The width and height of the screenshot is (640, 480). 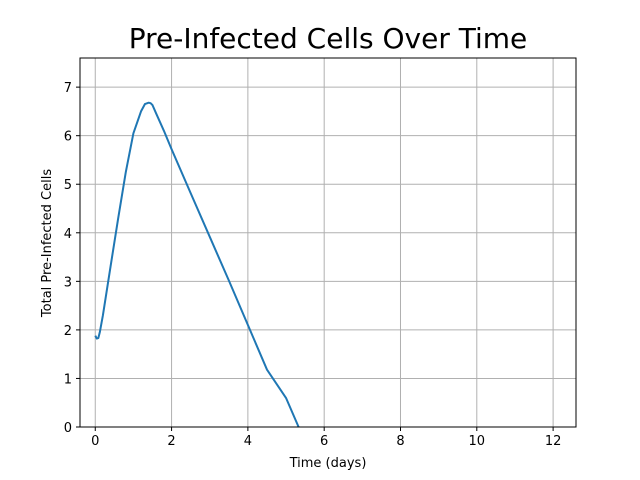 I want to click on y-tick-label: 1, so click(x=68, y=379).